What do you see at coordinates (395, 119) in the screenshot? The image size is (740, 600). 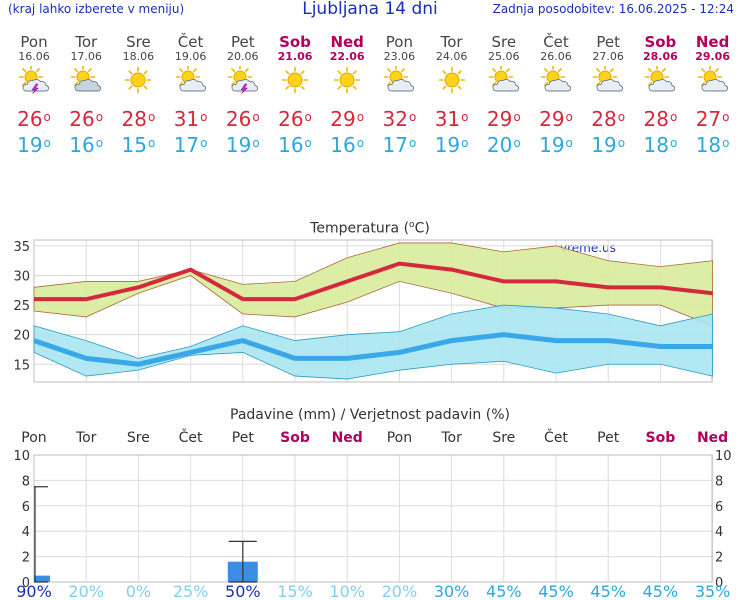 I see `temperature-value: 32` at bounding box center [395, 119].